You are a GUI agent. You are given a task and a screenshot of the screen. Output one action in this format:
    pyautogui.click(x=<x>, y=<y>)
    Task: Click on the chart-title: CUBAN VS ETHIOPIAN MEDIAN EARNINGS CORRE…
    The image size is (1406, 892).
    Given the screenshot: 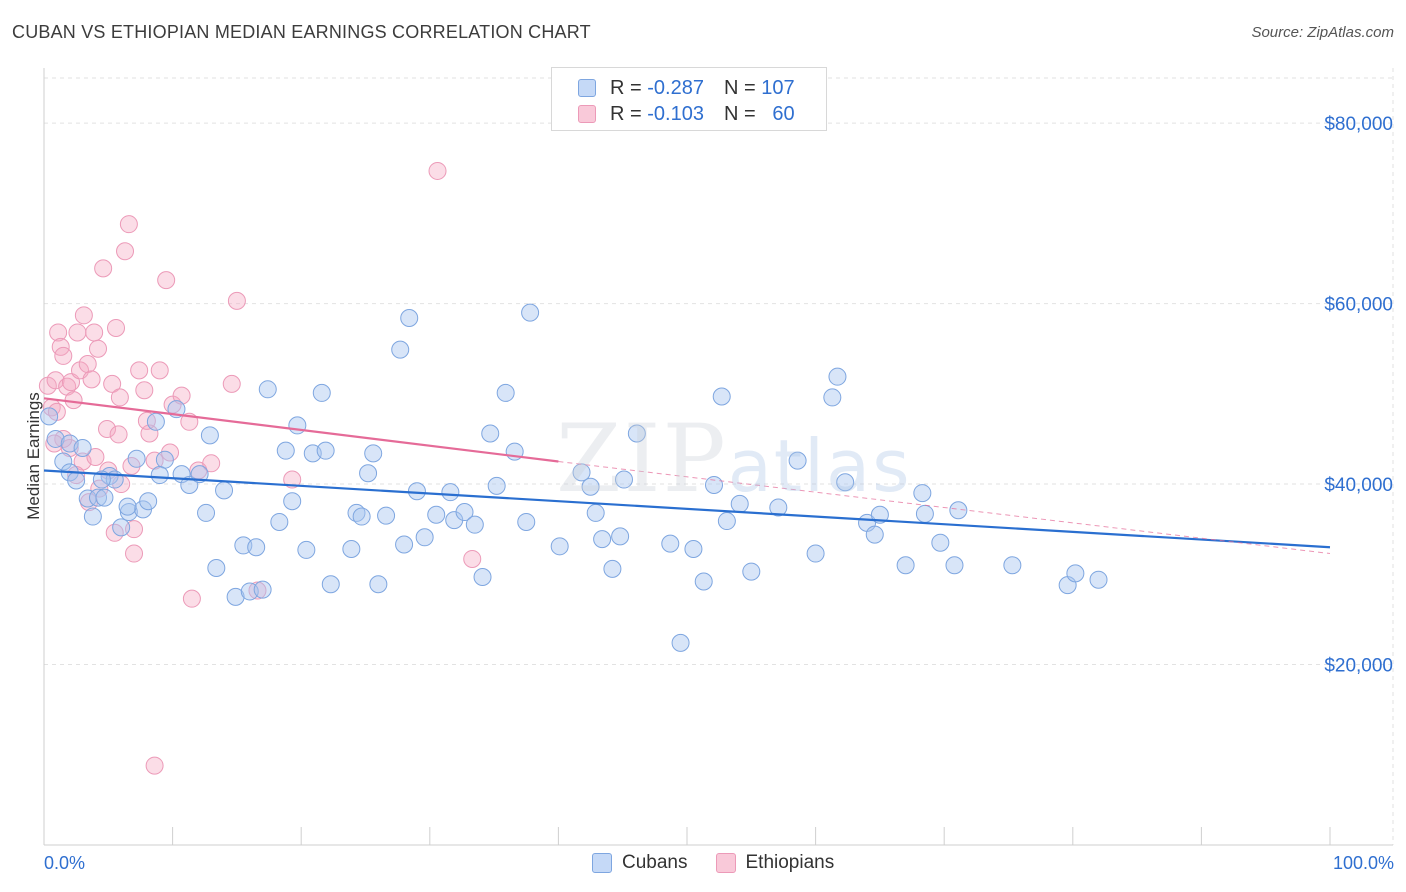 What is the action you would take?
    pyautogui.click(x=301, y=32)
    